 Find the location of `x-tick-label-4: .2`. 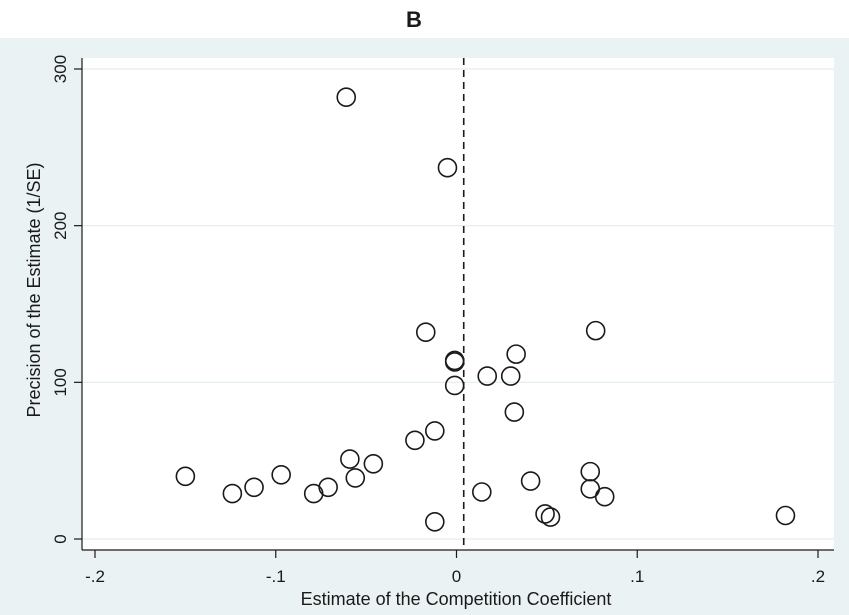

x-tick-label-4: .2 is located at coordinates (818, 576).